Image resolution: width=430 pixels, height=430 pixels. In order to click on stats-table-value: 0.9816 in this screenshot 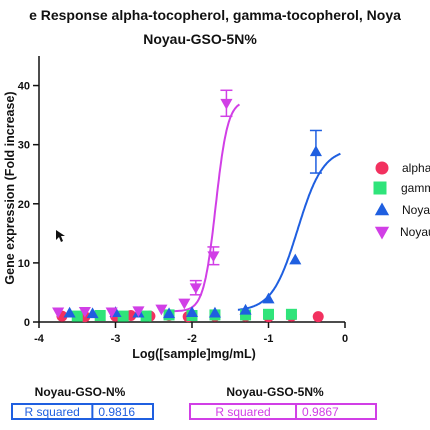, I will do `click(116, 412)`.